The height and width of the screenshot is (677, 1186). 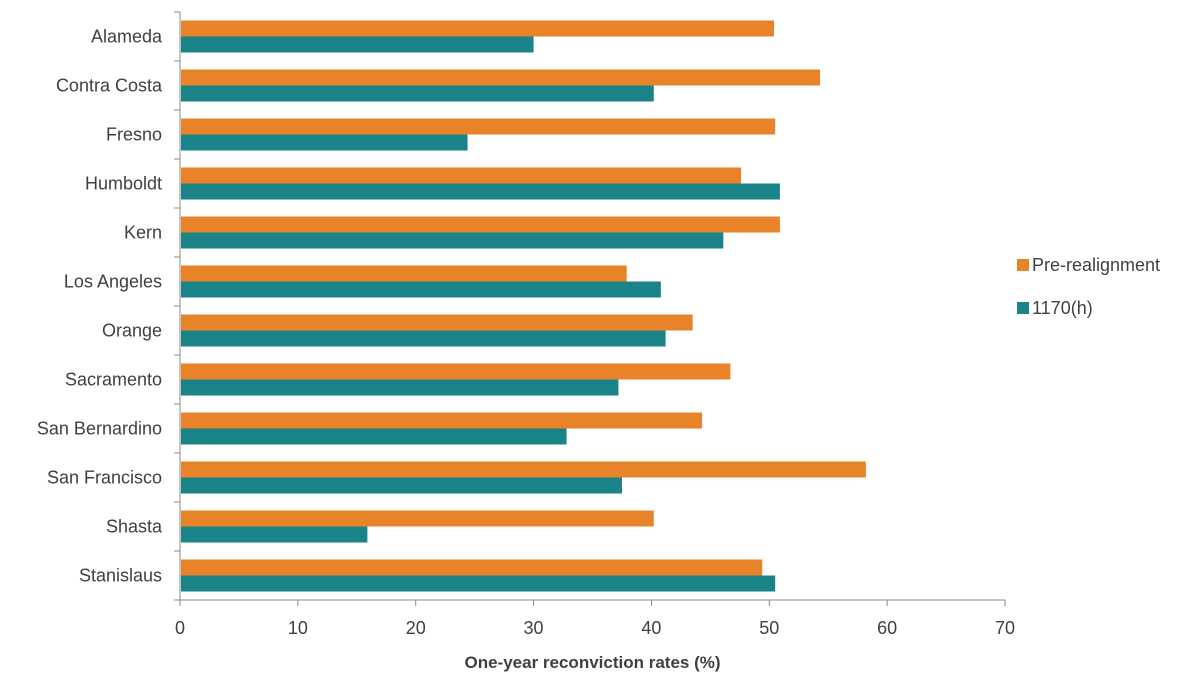 I want to click on category-label: Orange, so click(x=132, y=331).